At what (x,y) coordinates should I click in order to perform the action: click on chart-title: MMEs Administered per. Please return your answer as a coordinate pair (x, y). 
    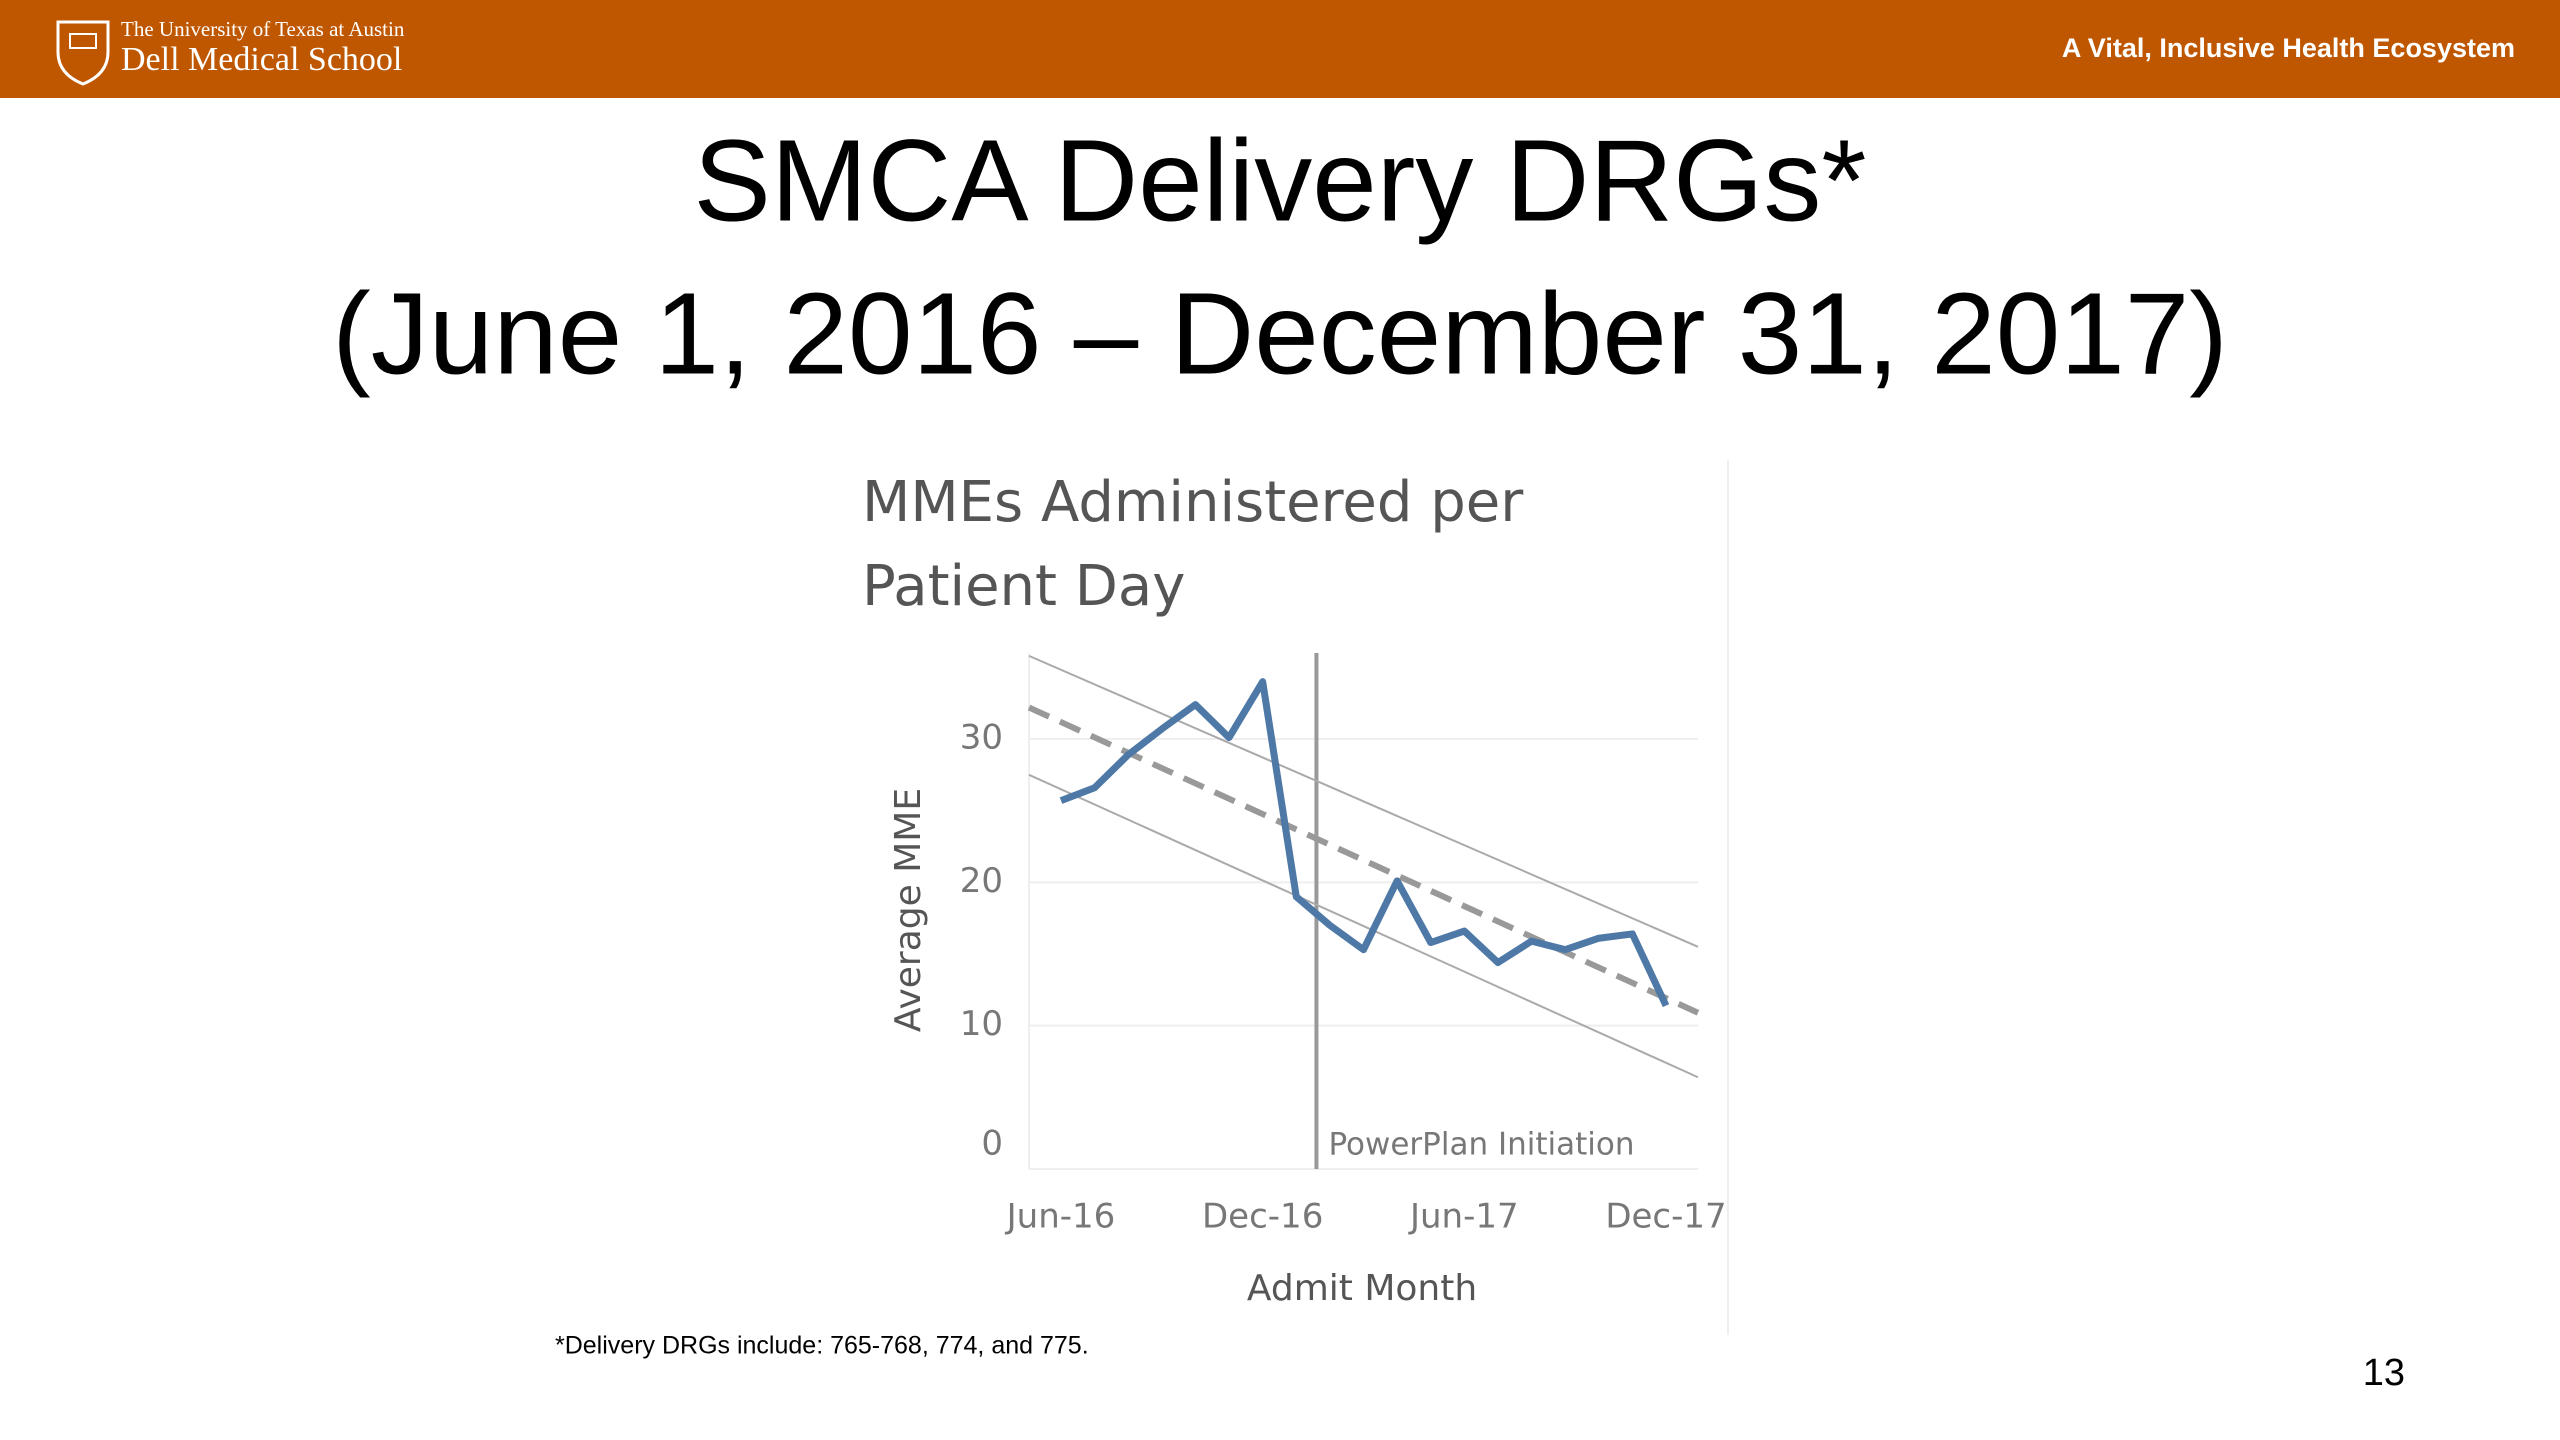
    Looking at the image, I should click on (1193, 502).